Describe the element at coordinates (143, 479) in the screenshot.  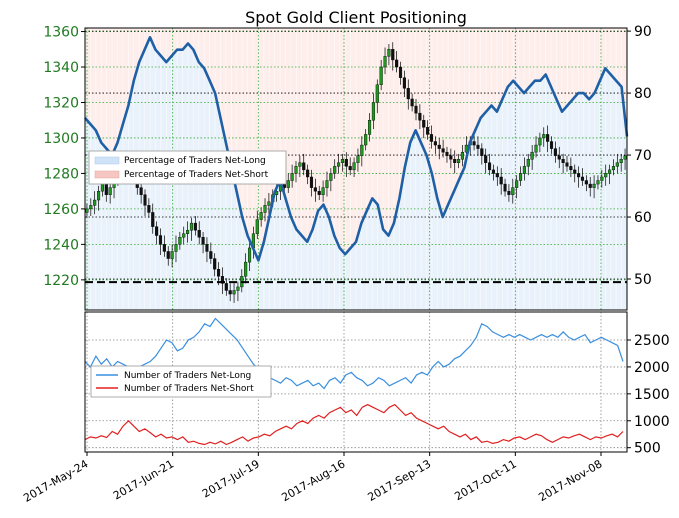
I see `x-tick-label: 2017-Jun-21` at that location.